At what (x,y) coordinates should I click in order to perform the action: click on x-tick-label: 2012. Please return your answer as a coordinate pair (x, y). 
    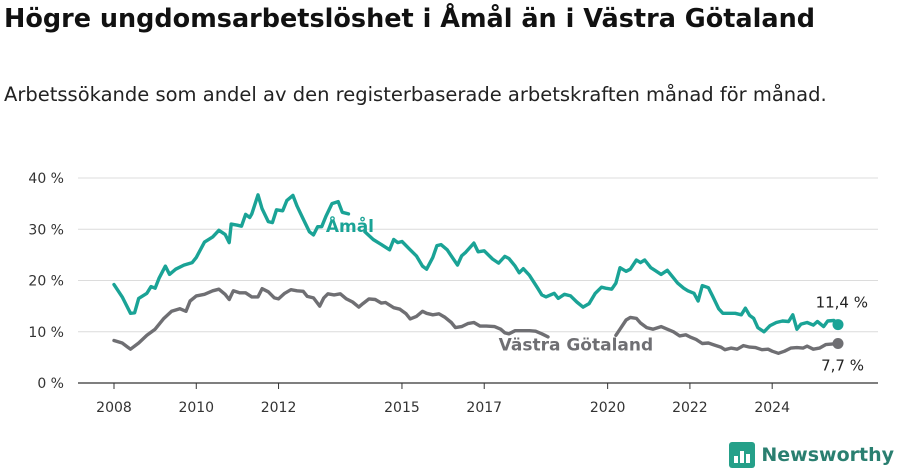
    Looking at the image, I should click on (279, 408).